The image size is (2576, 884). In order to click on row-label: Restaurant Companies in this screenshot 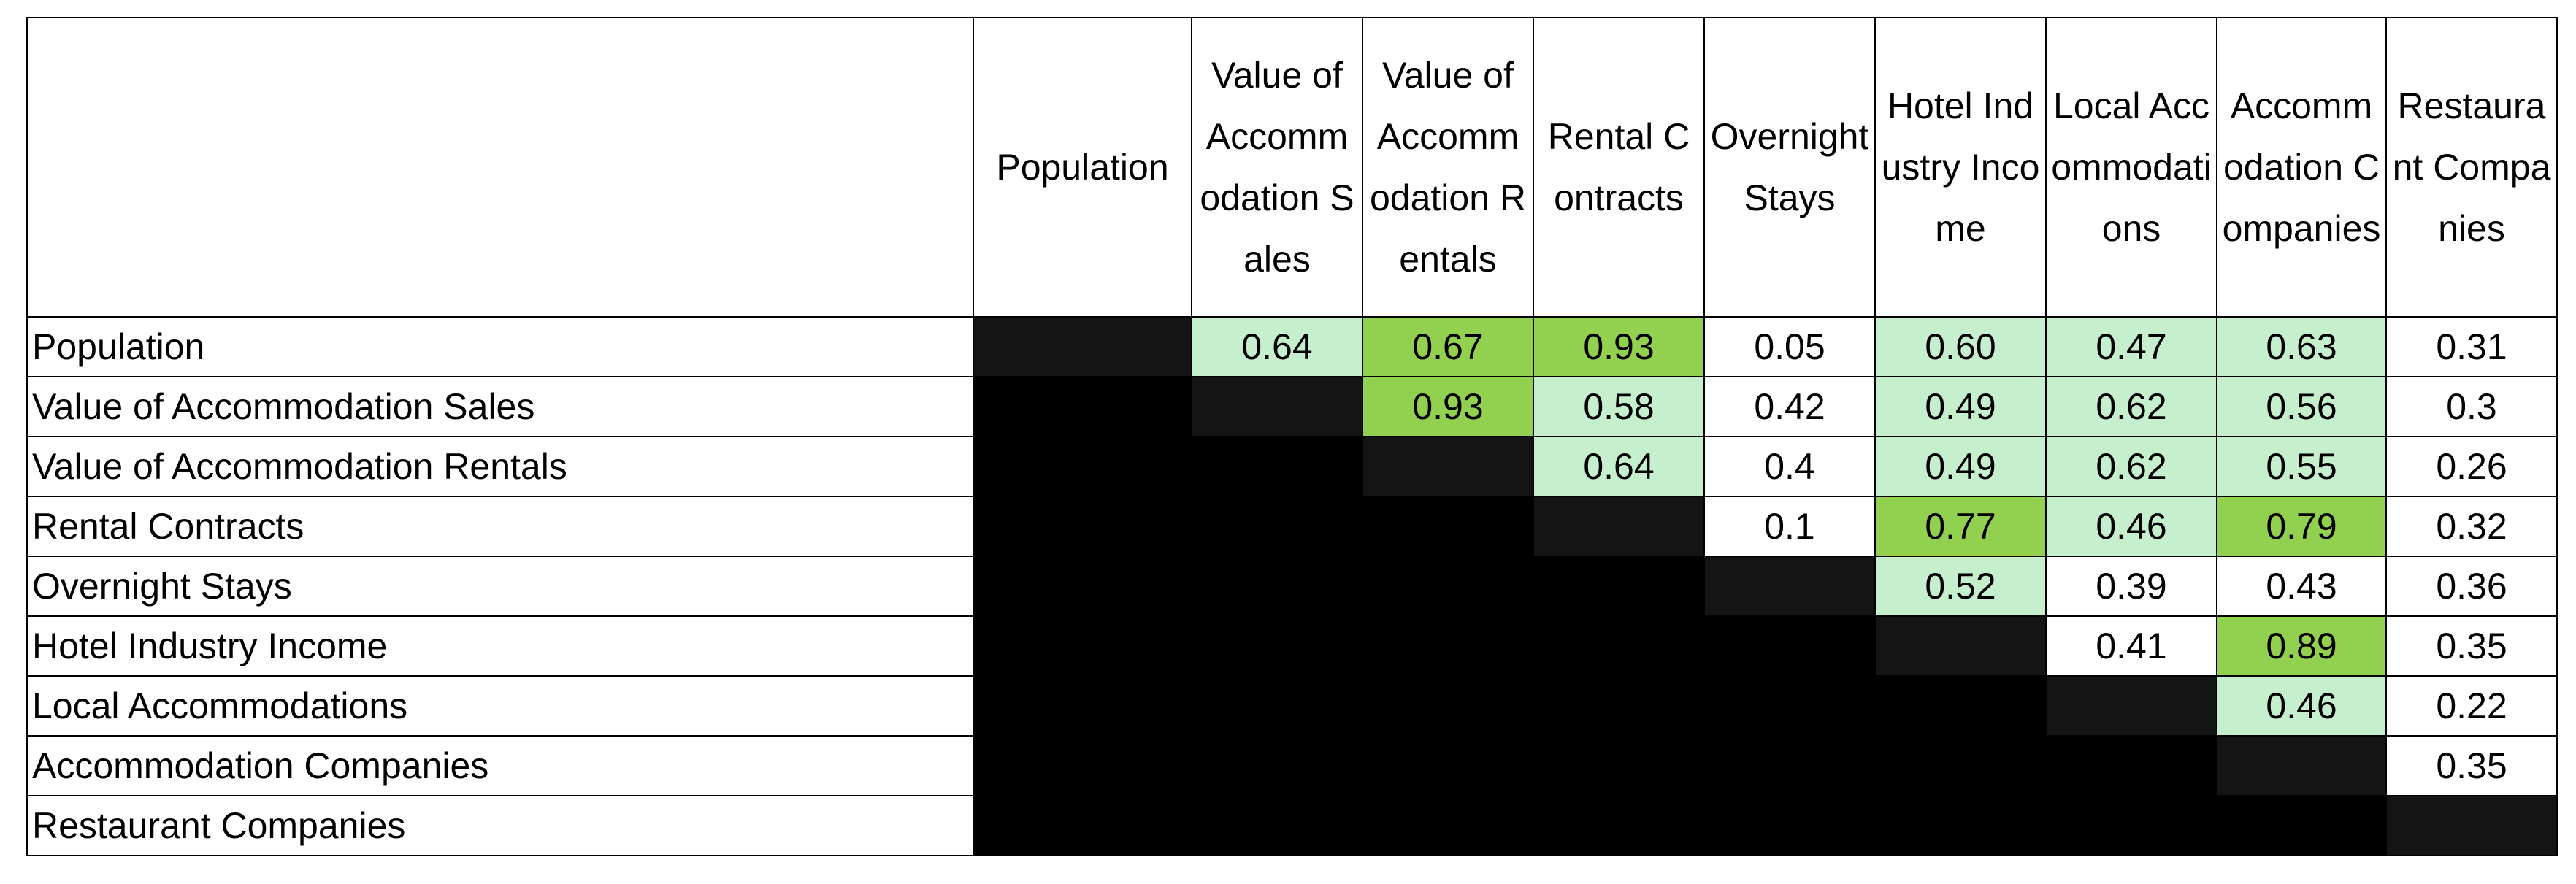, I will do `click(500, 825)`.